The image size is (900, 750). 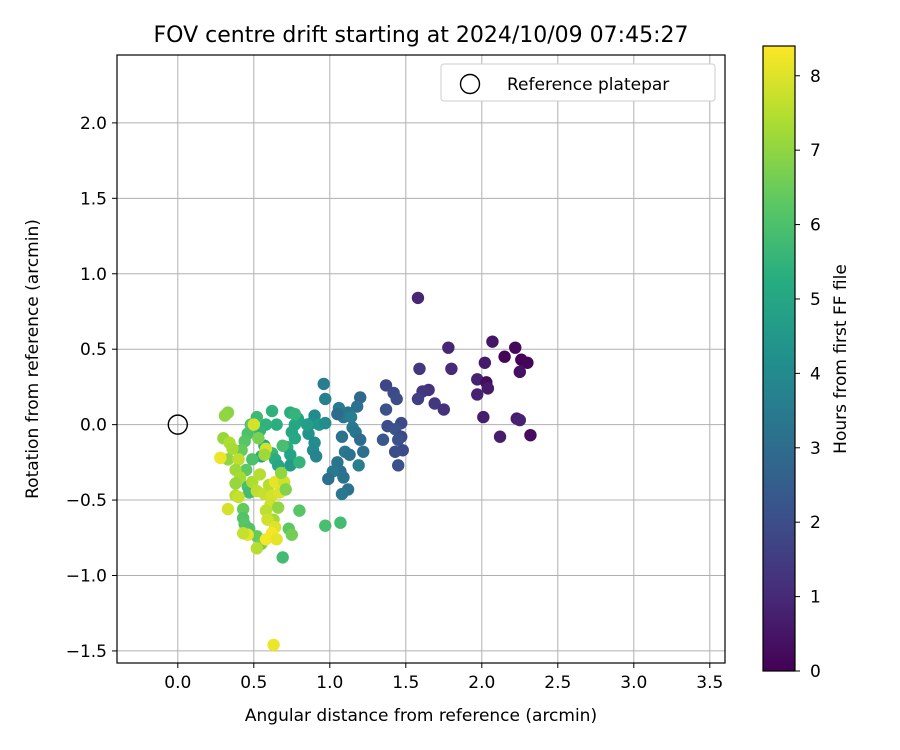 I want to click on x-axis-label: Angular distance from reference (arcmin), so click(x=421, y=716).